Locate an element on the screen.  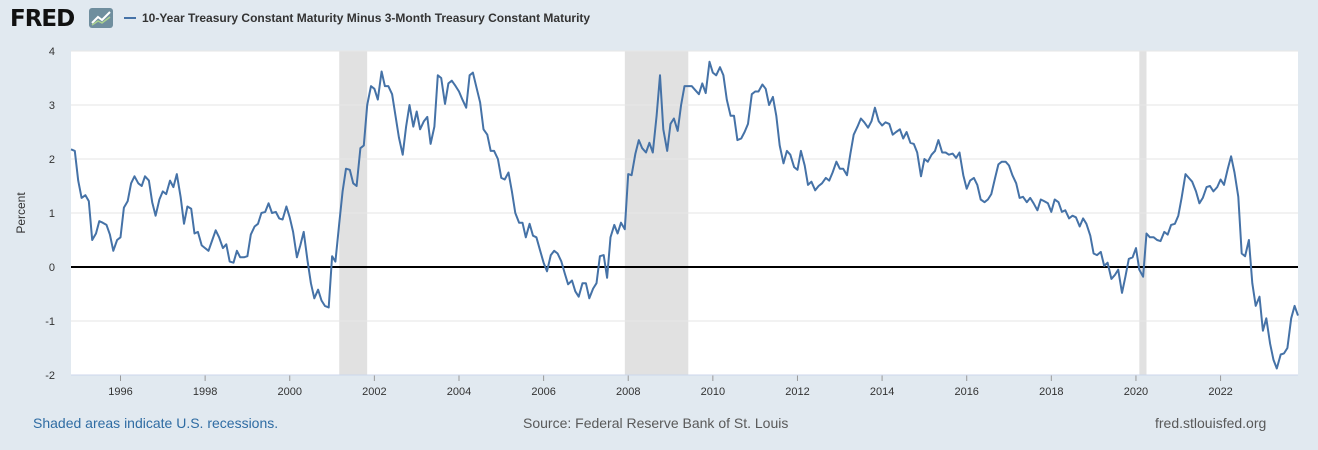
x-tick-label: 2016 is located at coordinates (966, 392).